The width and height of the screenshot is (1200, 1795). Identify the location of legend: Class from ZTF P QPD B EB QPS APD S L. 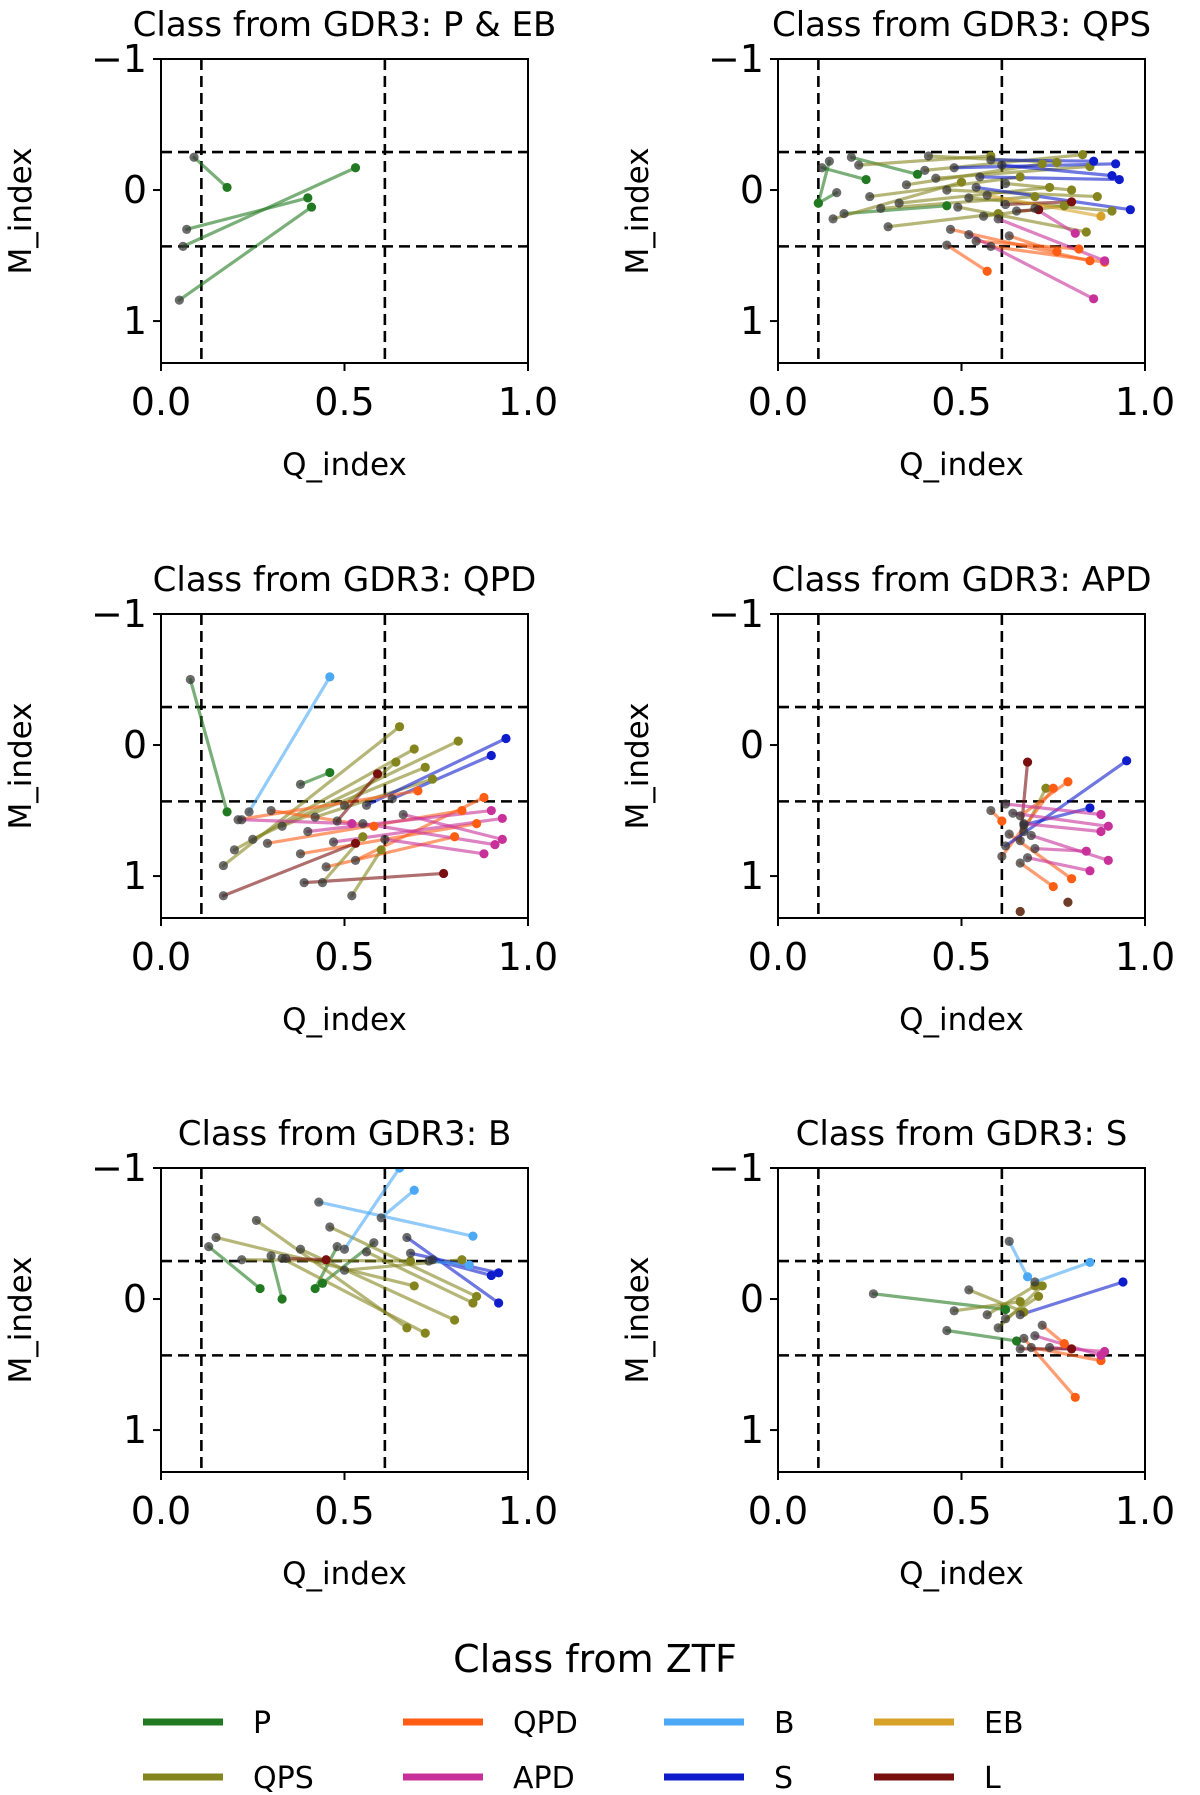
(583, 1716).